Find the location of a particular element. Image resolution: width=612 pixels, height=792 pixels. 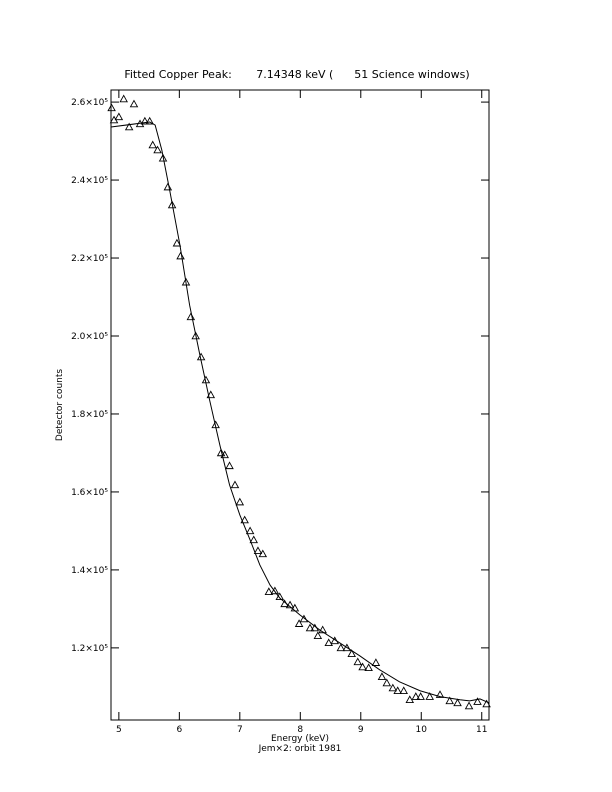

x-tick-label: 9 is located at coordinates (361, 730).